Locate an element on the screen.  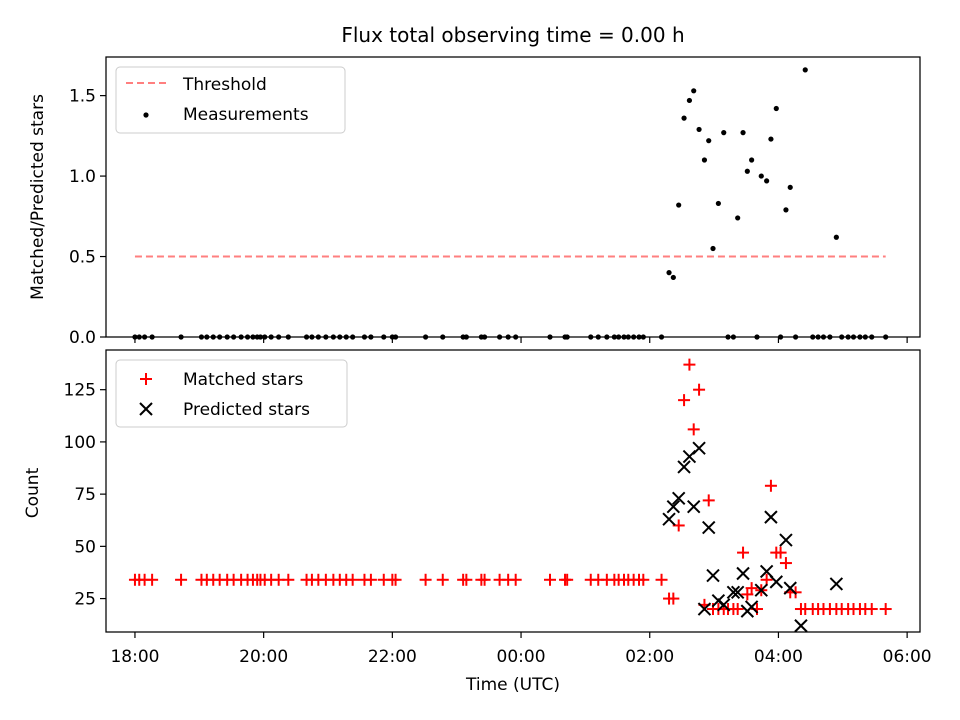
x-axis-label: Time (UTC) is located at coordinates (512, 685).